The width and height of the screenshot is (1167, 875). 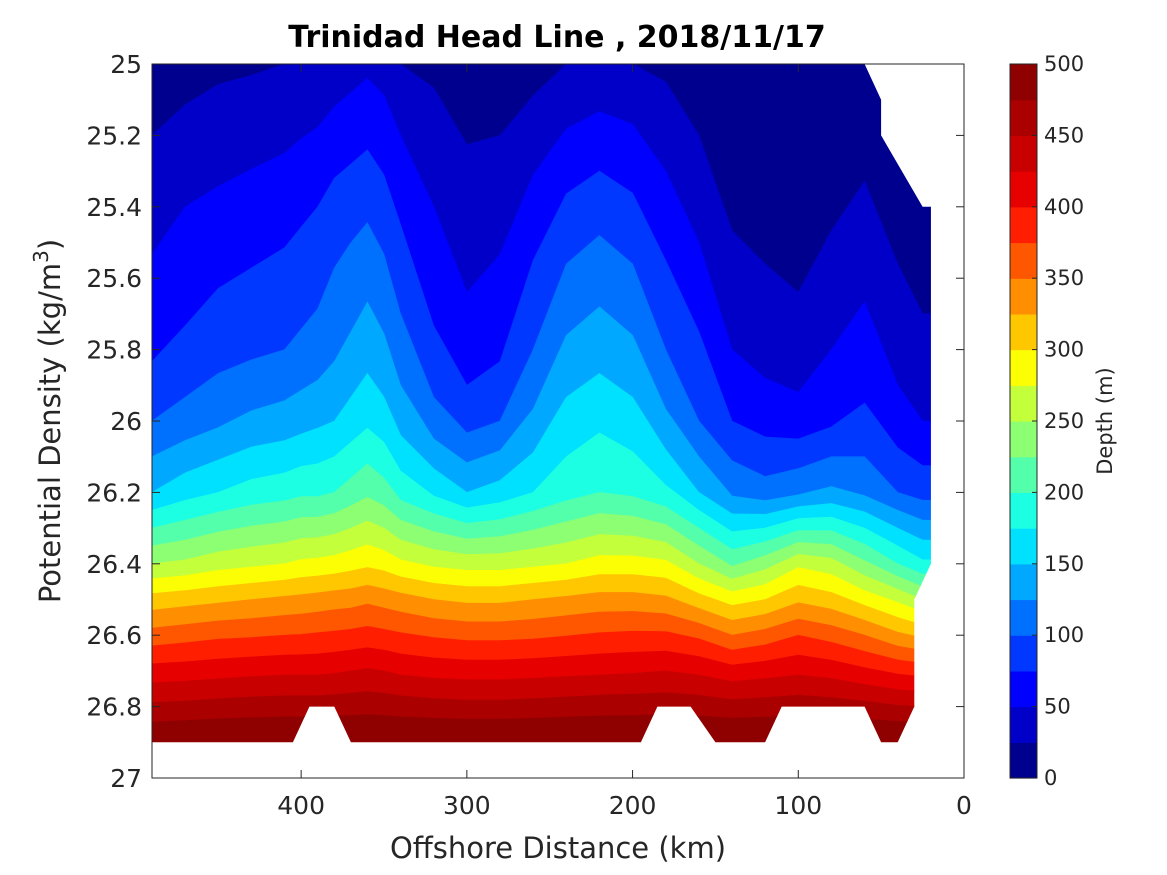 I want to click on y-tick-label: 26.2, so click(x=114, y=492).